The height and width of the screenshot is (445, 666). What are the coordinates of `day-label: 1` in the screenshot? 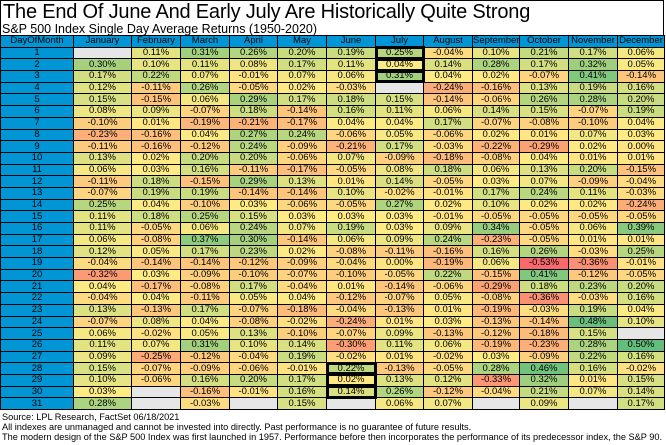 It's located at (37, 53).